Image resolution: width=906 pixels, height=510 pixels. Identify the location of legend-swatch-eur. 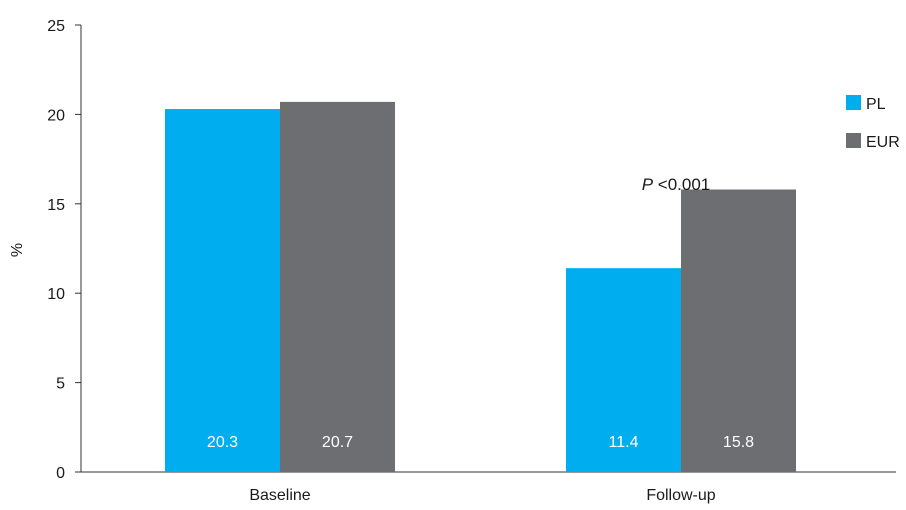
(853, 140).